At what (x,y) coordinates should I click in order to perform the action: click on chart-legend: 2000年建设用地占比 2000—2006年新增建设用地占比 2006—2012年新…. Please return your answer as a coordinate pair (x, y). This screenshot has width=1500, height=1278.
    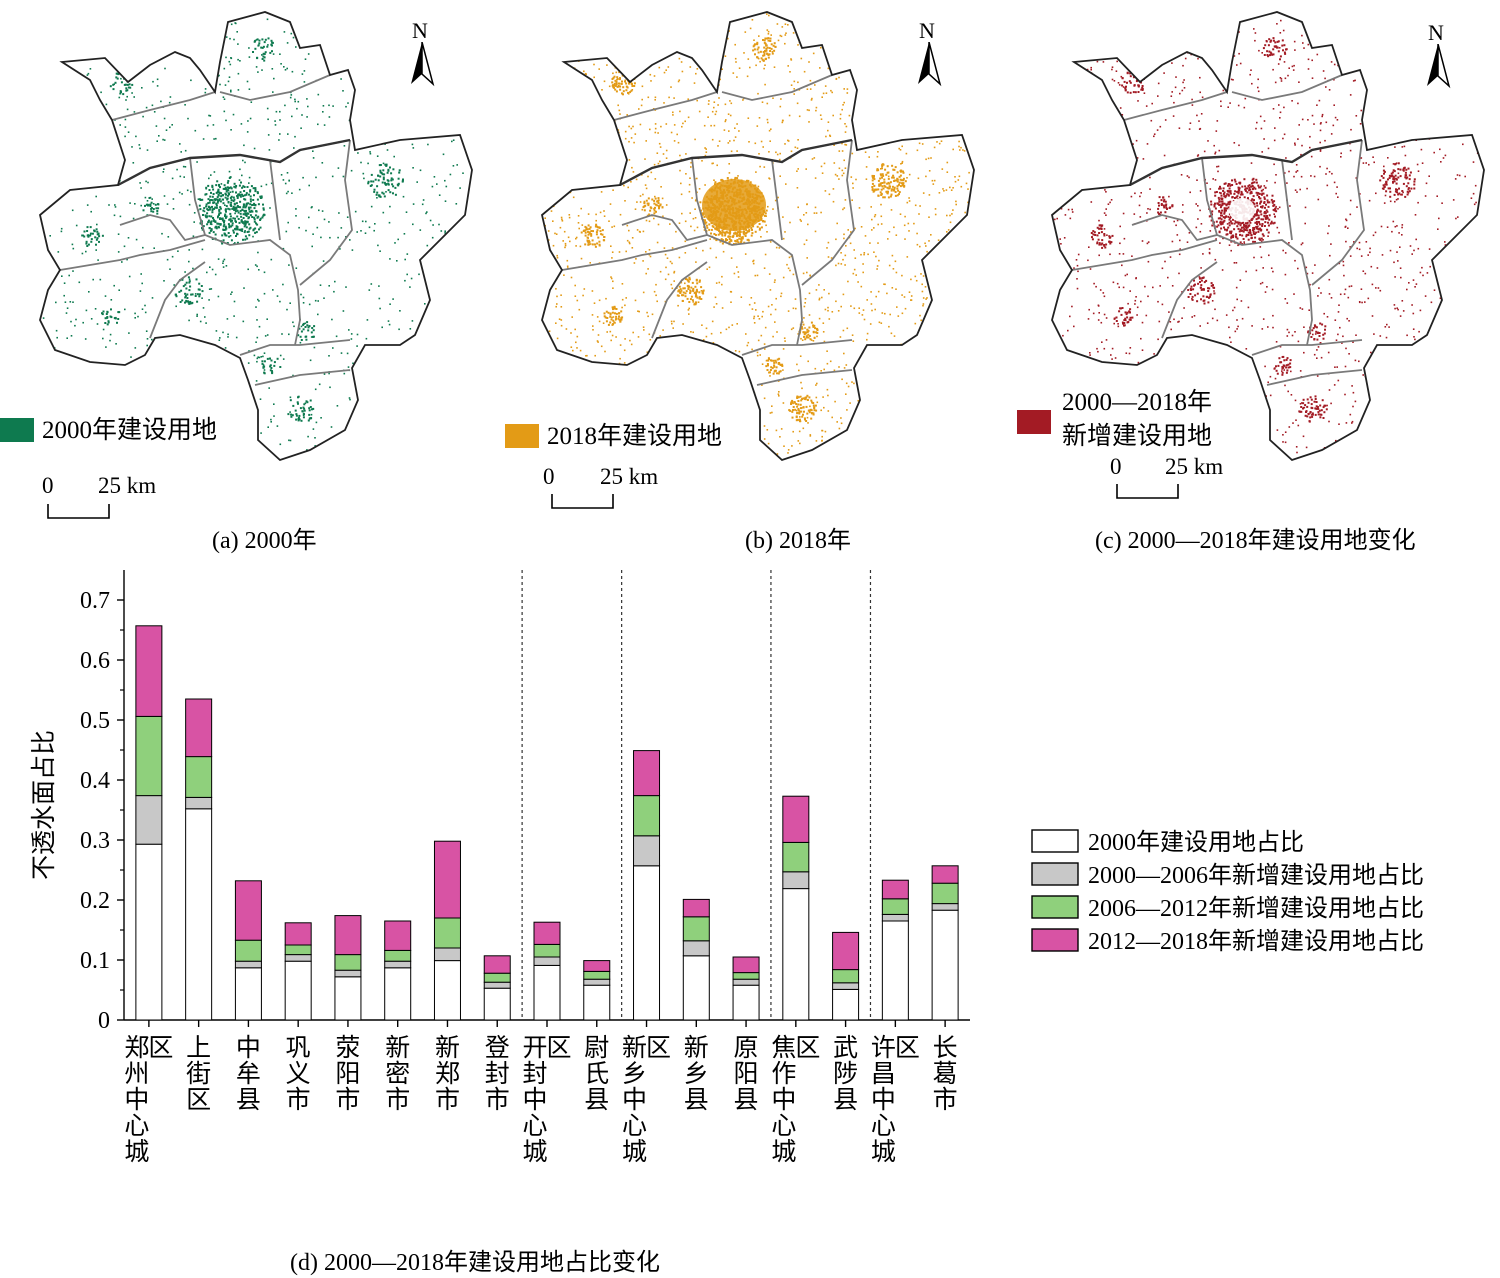
    Looking at the image, I should click on (1227, 892).